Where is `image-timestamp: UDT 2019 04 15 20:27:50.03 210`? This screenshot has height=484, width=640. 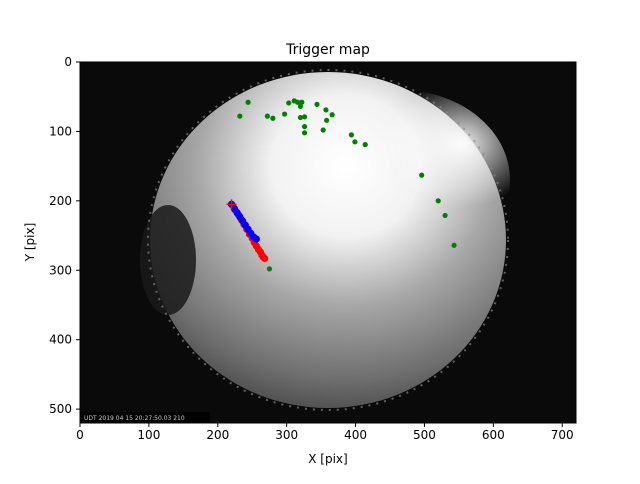
image-timestamp: UDT 2019 04 15 20:27:50.03 210 is located at coordinates (134, 418).